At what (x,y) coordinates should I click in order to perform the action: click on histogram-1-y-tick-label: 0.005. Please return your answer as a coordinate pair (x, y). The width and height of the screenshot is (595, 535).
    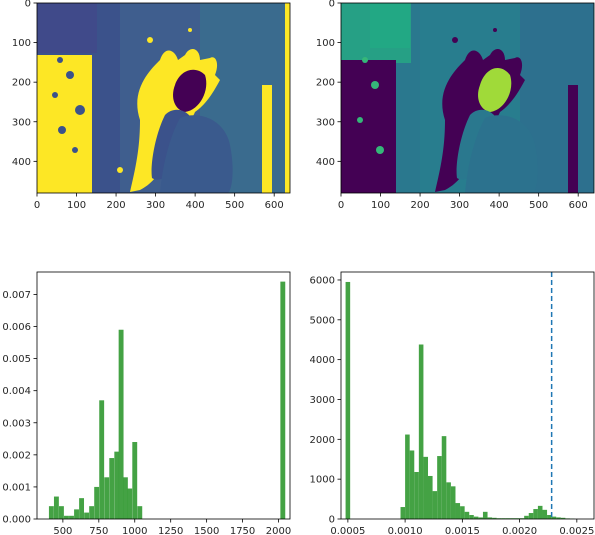
    Looking at the image, I should click on (16, 359).